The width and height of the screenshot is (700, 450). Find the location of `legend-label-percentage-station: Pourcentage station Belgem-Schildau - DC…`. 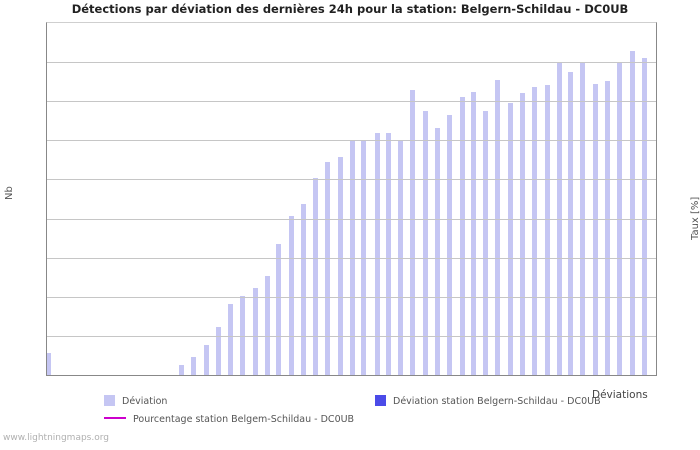

legend-label-percentage-station: Pourcentage station Belgem-Schildau - DC… is located at coordinates (244, 419).